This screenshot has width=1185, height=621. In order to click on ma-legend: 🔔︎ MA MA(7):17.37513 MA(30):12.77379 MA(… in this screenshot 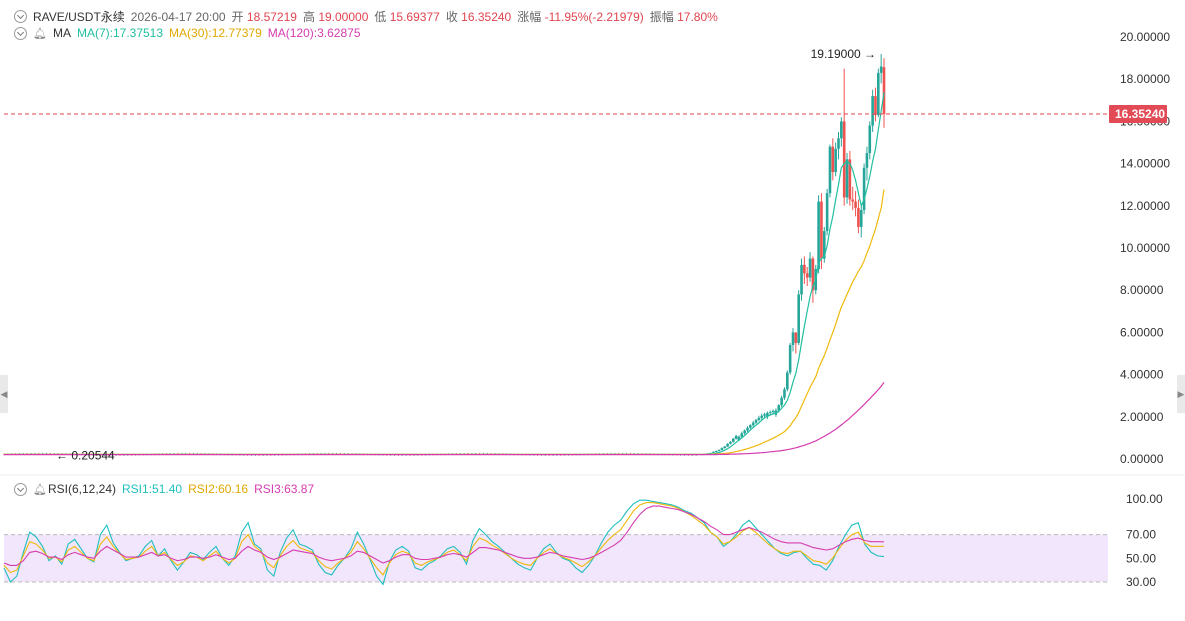, I will do `click(187, 33)`.